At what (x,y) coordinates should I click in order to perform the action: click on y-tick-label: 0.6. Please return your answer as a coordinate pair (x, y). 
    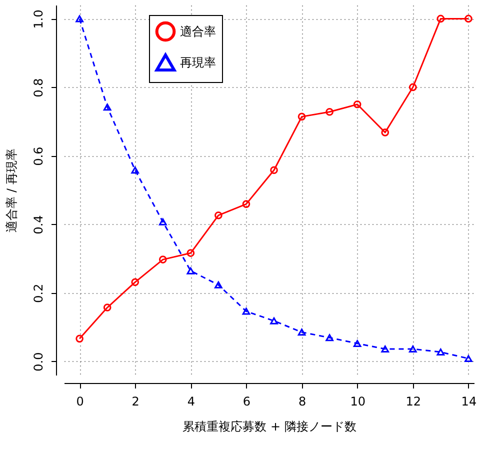
    Looking at the image, I should click on (39, 156).